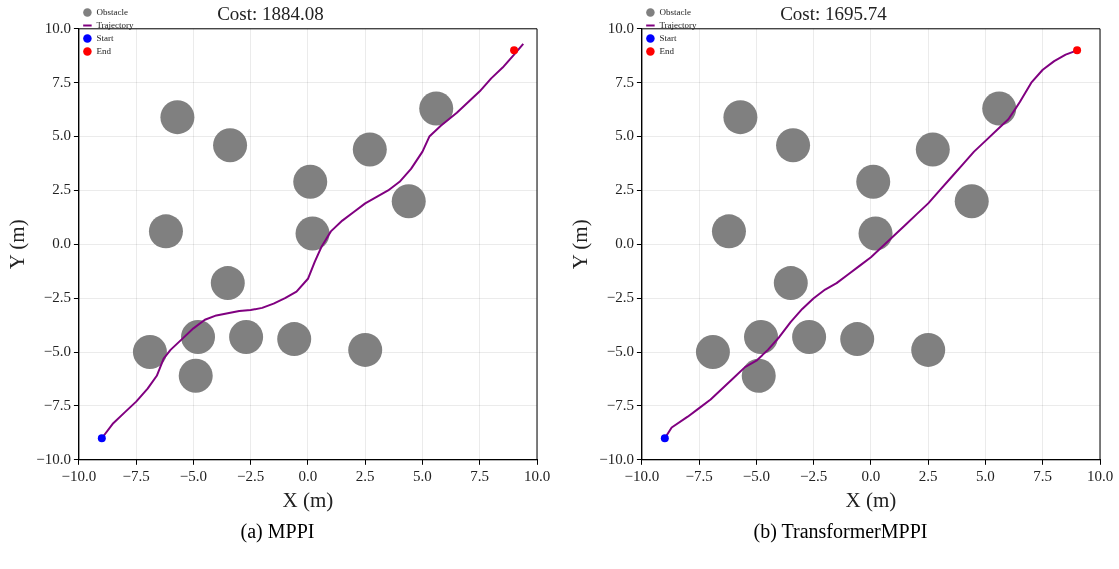  I want to click on text: (a) MPPI, so click(277, 531).